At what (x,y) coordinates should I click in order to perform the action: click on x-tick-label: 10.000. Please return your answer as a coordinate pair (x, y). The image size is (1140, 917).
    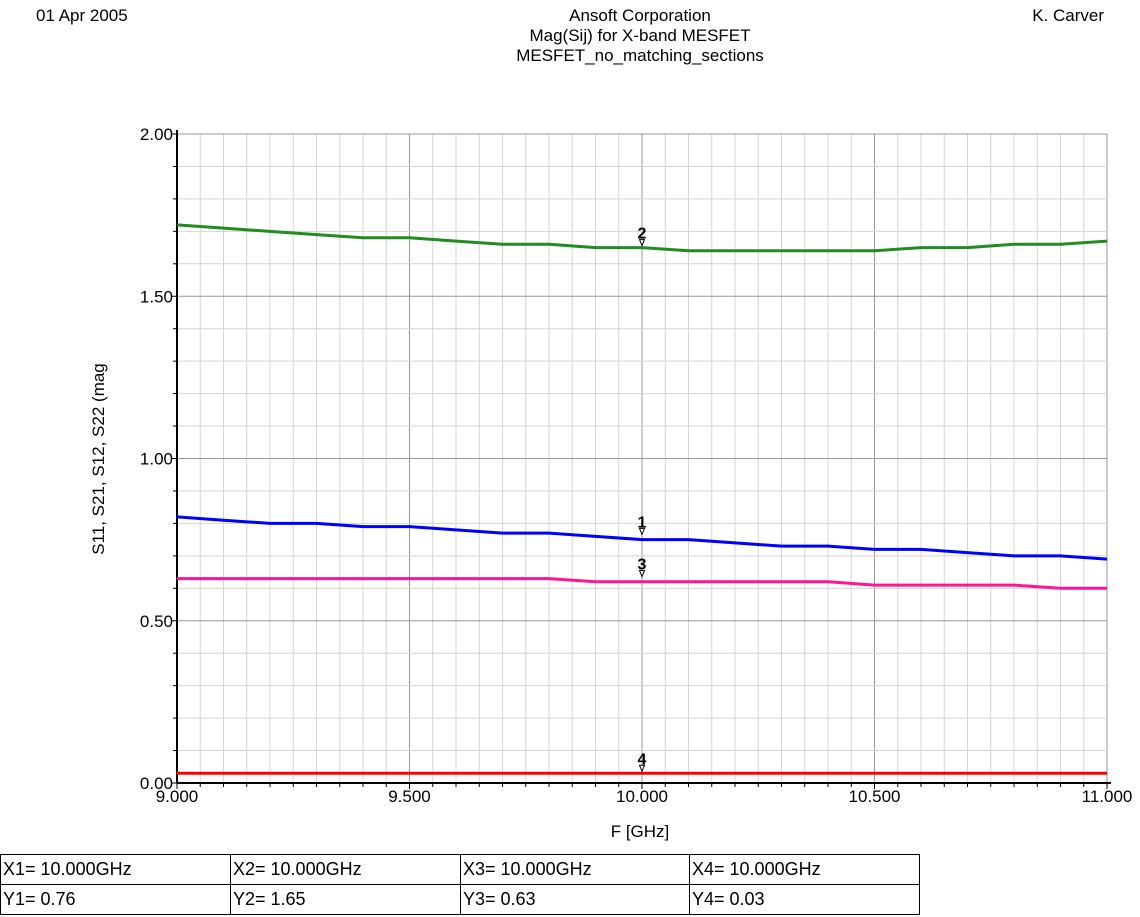
    Looking at the image, I should click on (642, 796).